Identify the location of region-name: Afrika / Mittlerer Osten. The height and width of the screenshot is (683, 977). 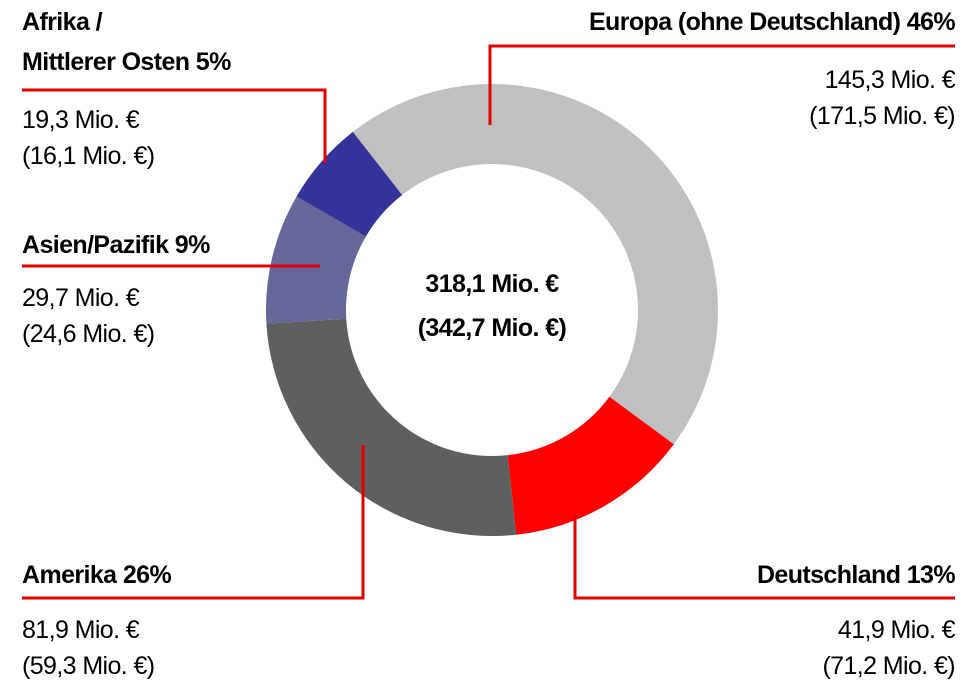
(106, 42).